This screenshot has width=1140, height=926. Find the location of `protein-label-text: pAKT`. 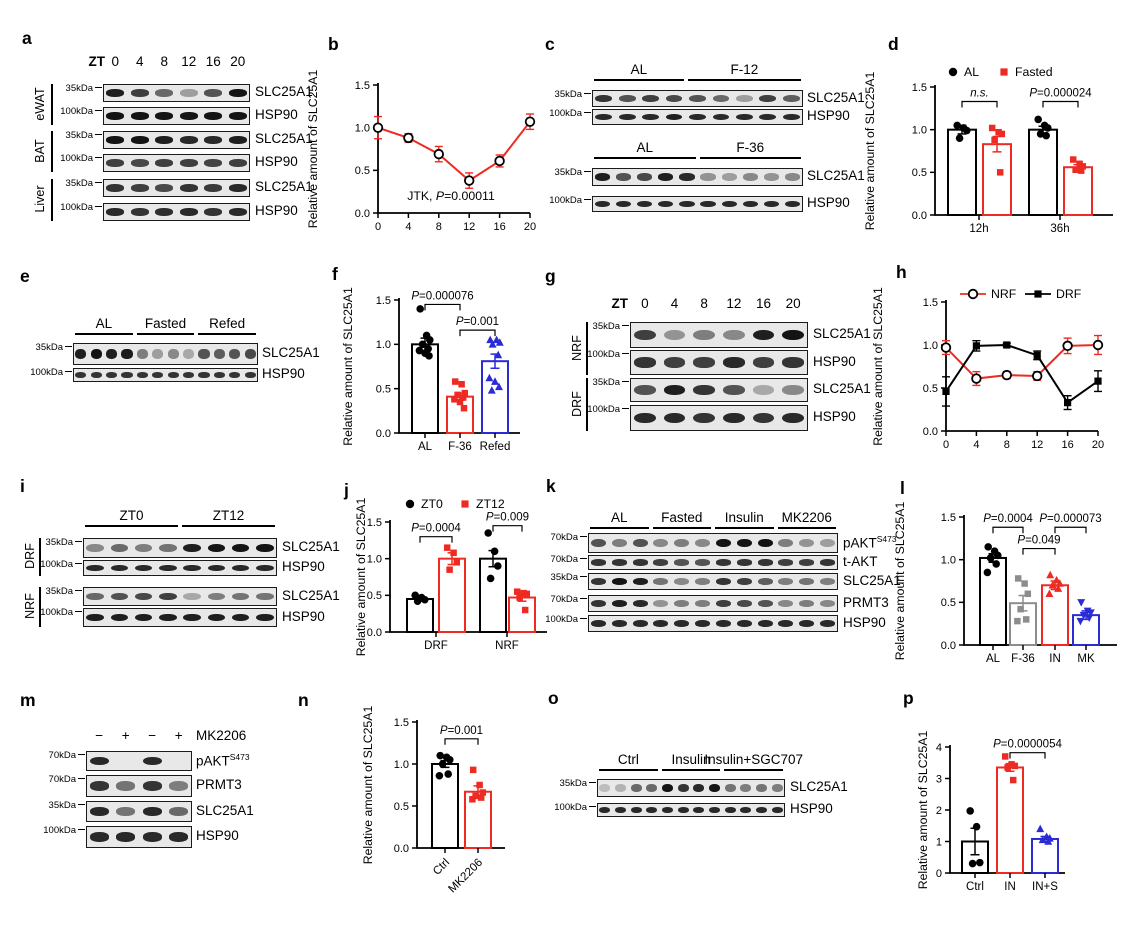

protein-label-text: pAKT is located at coordinates (860, 543).